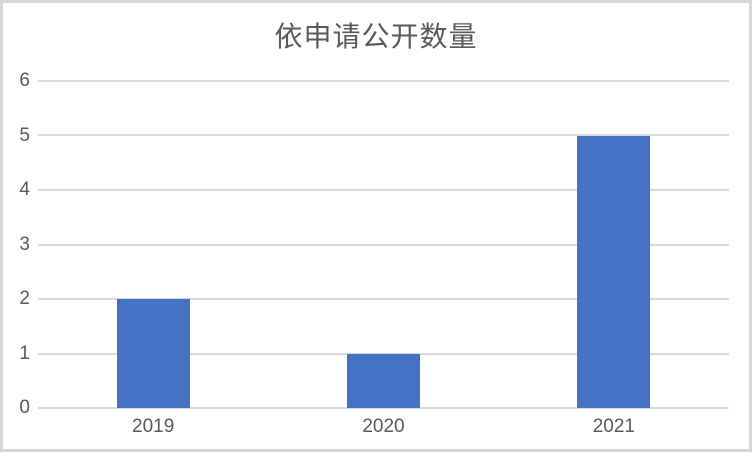 Image resolution: width=752 pixels, height=452 pixels. I want to click on x-axis-labels: 2019 2020 2021, so click(383, 429).